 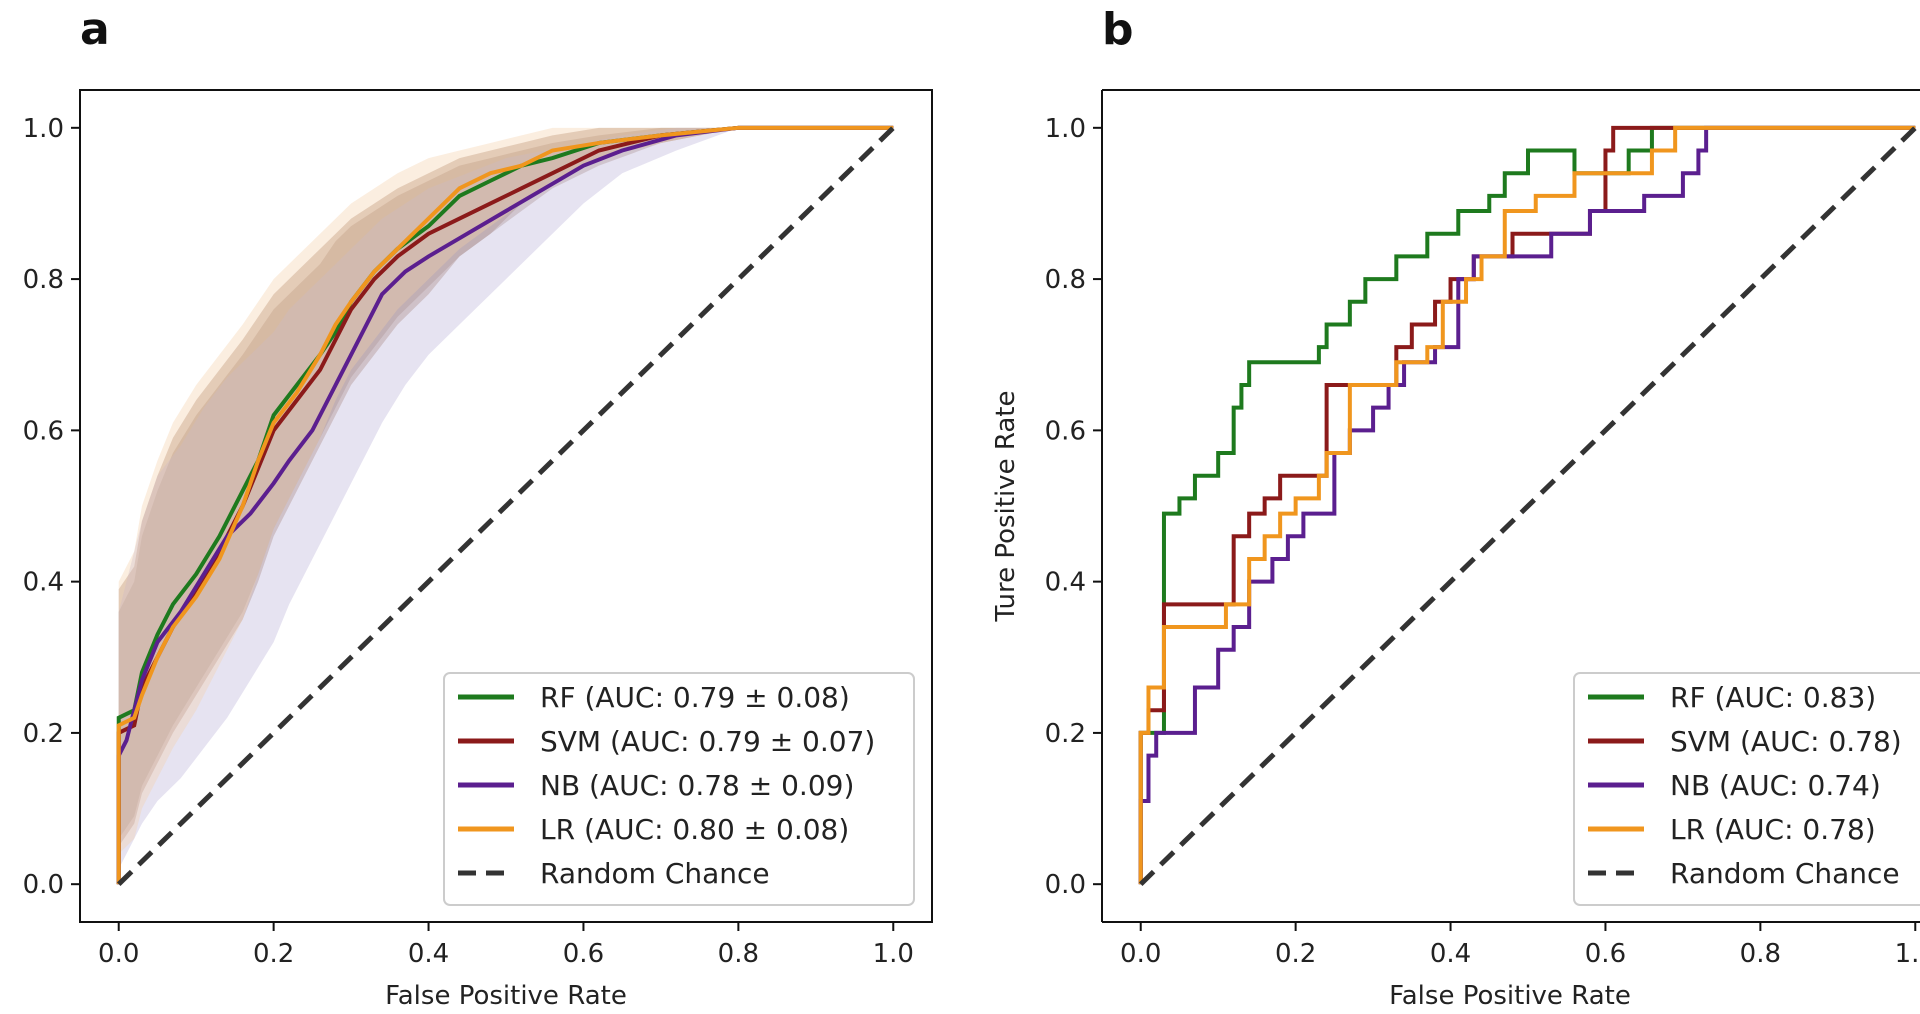 What do you see at coordinates (695, 697) in the screenshot?
I see `a-legend-label-rf: RF (AUC: 0.79 ± 0.08)` at bounding box center [695, 697].